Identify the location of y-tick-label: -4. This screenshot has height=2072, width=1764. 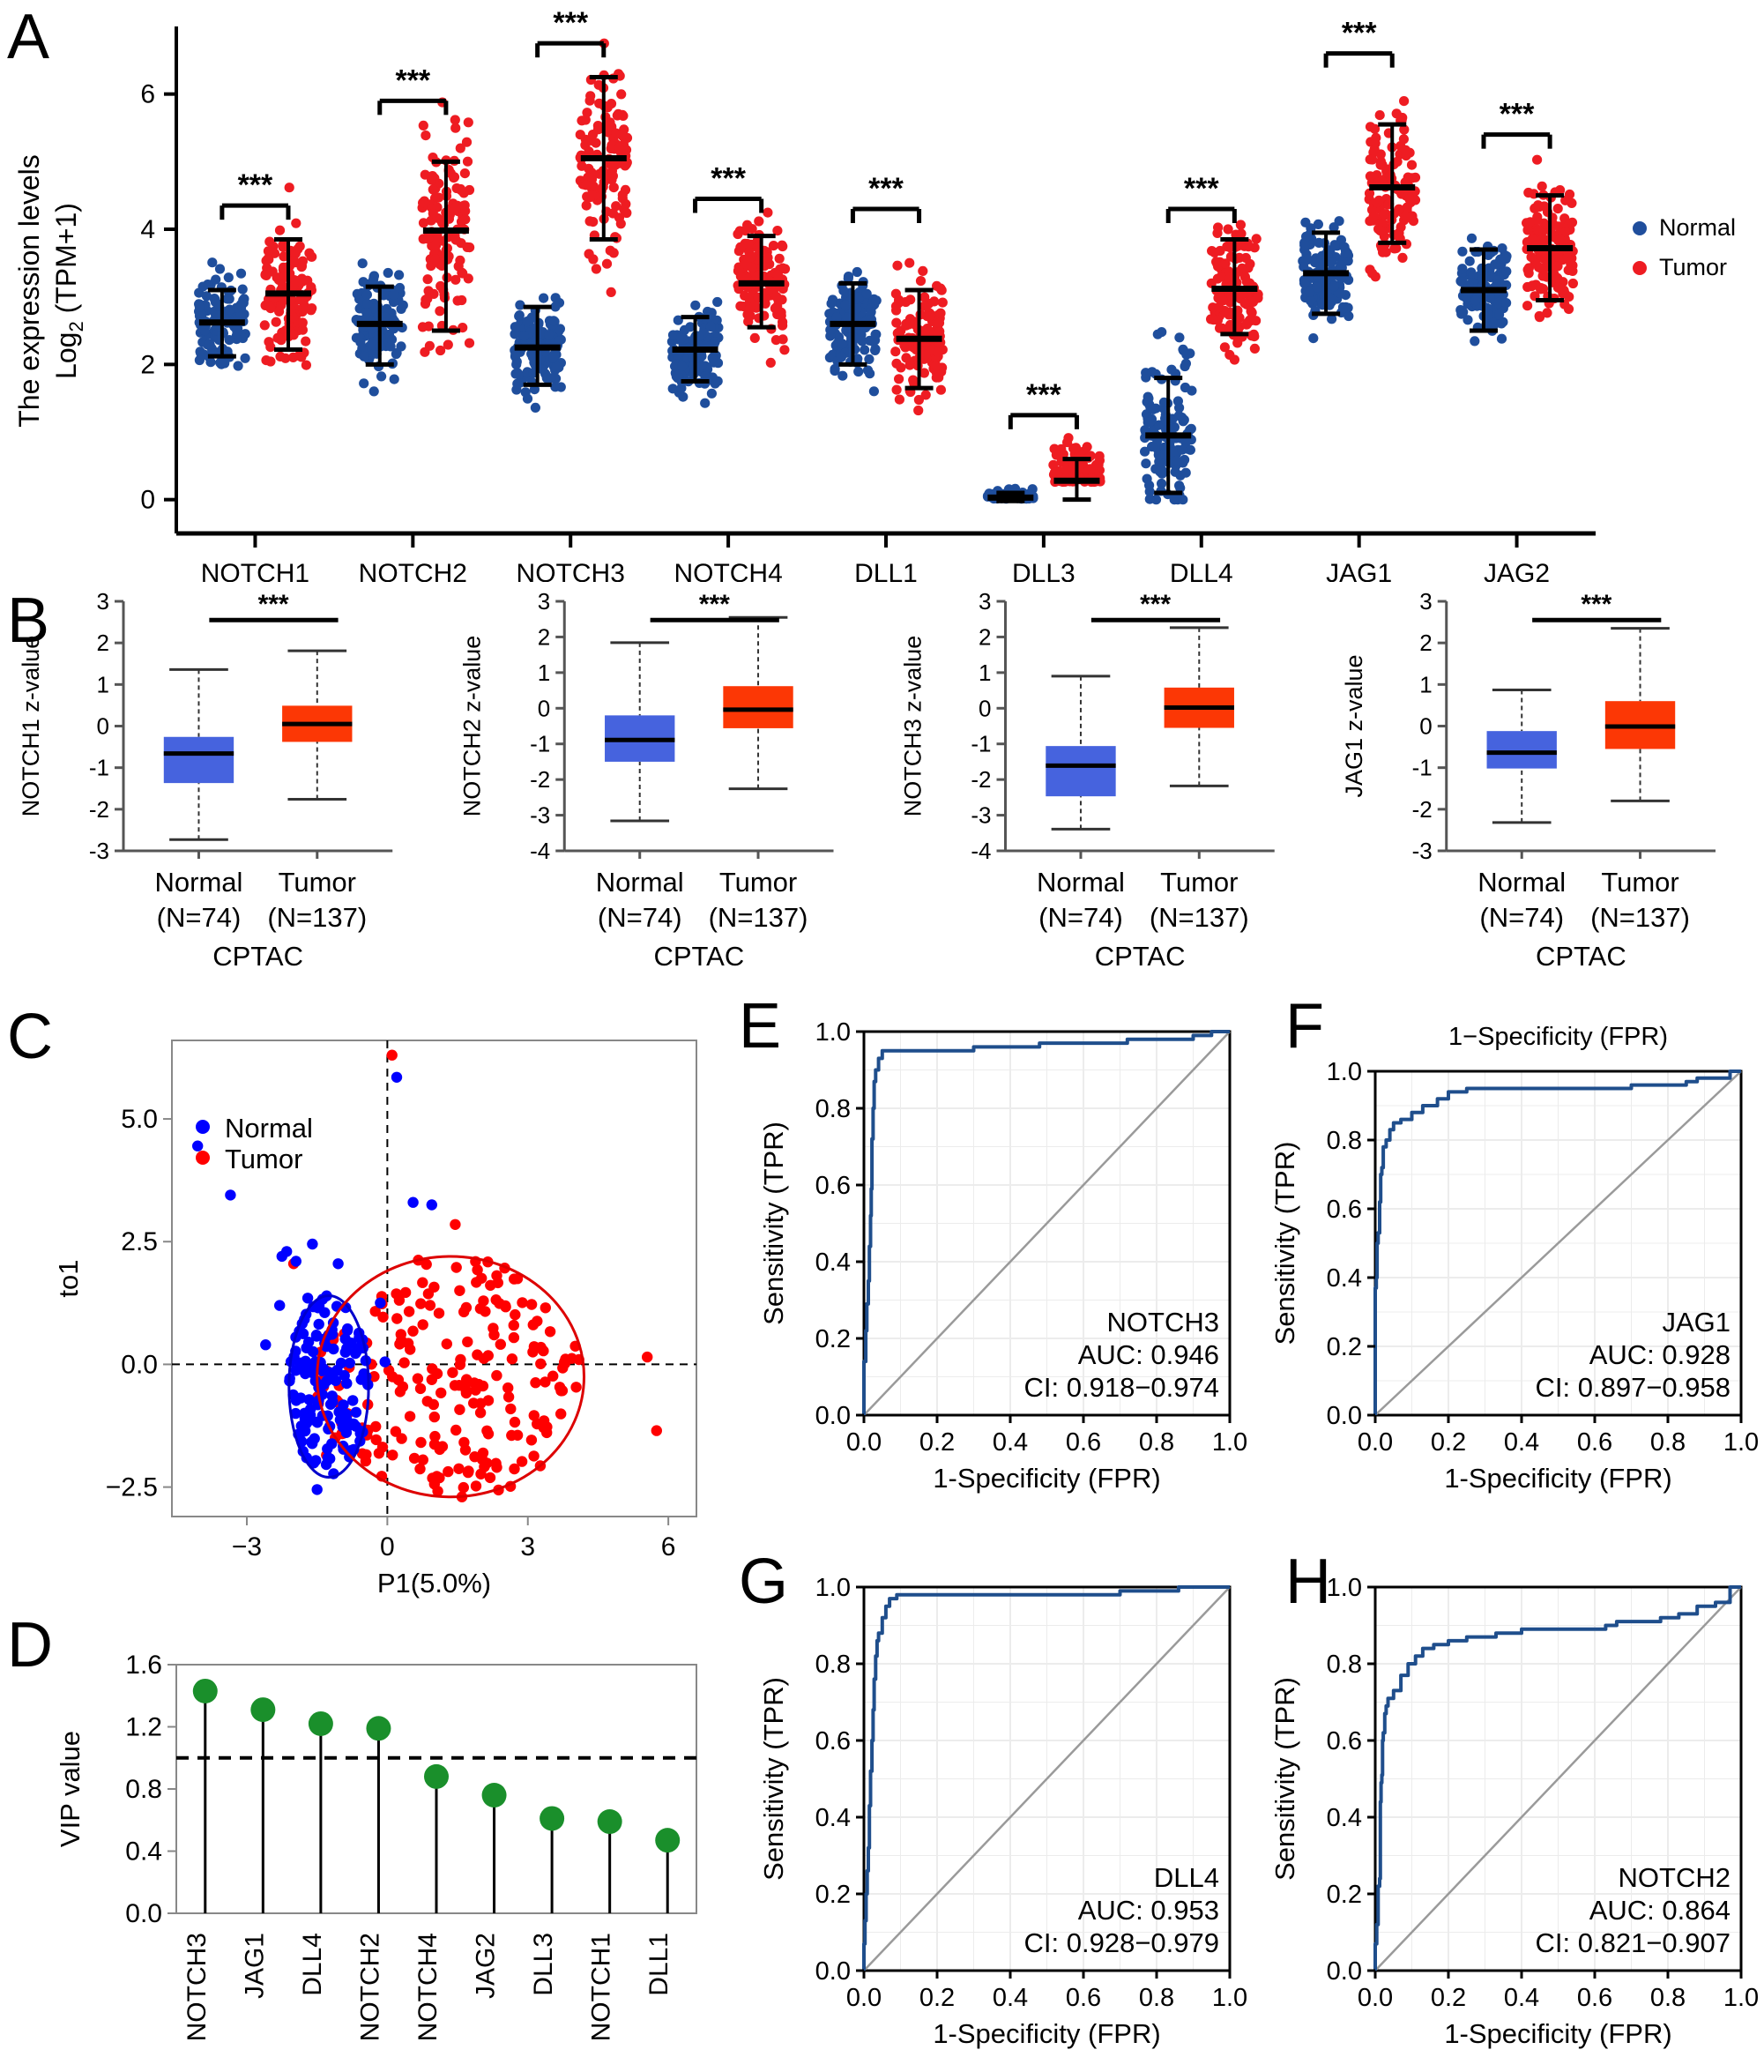
(981, 851).